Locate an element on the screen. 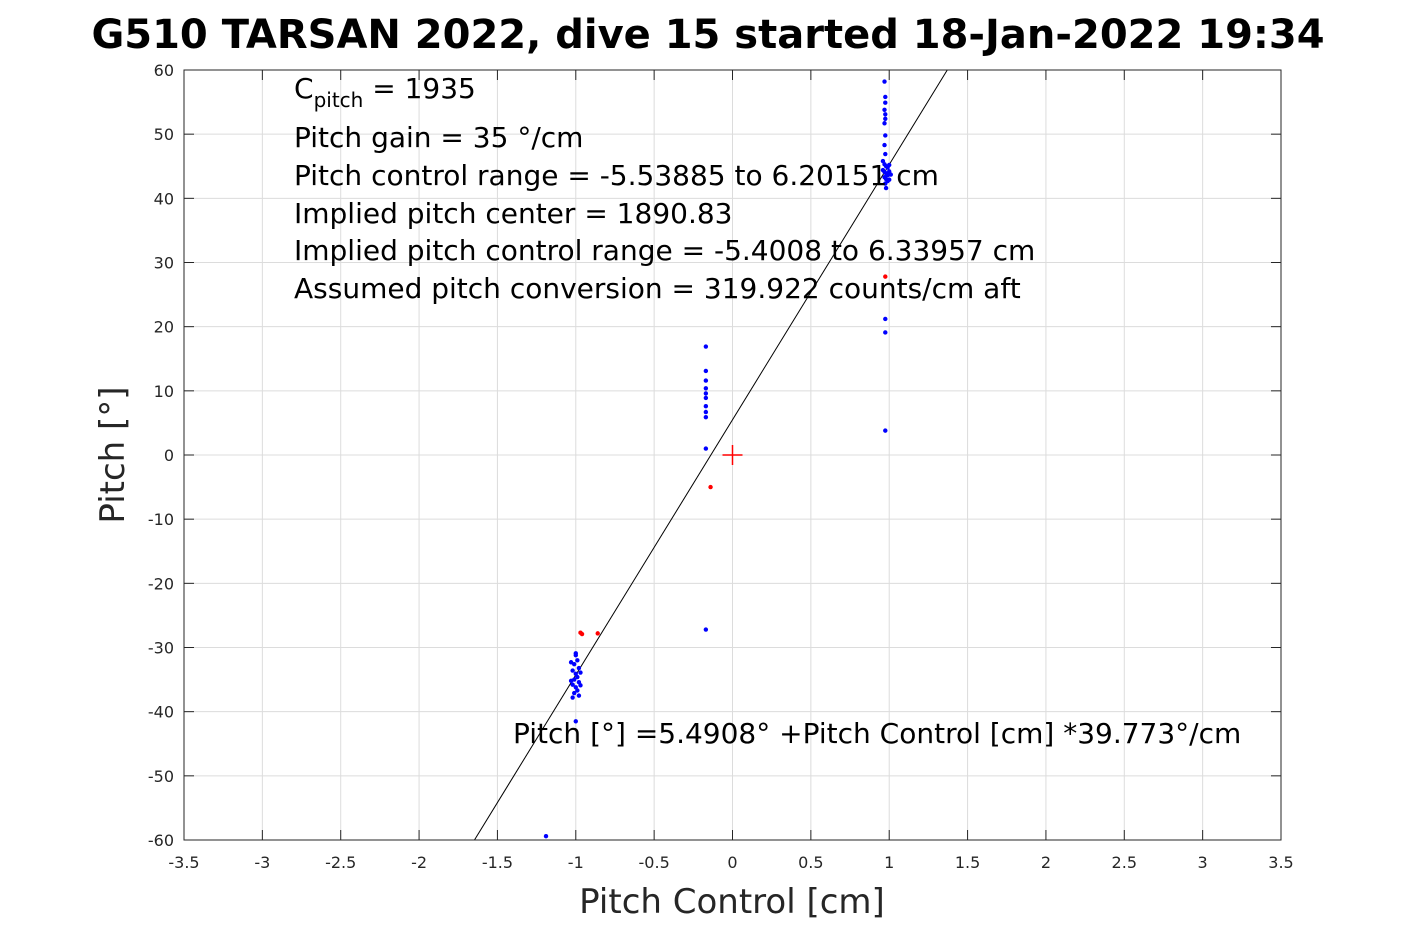  x-tick-label: -2 is located at coordinates (419, 862).